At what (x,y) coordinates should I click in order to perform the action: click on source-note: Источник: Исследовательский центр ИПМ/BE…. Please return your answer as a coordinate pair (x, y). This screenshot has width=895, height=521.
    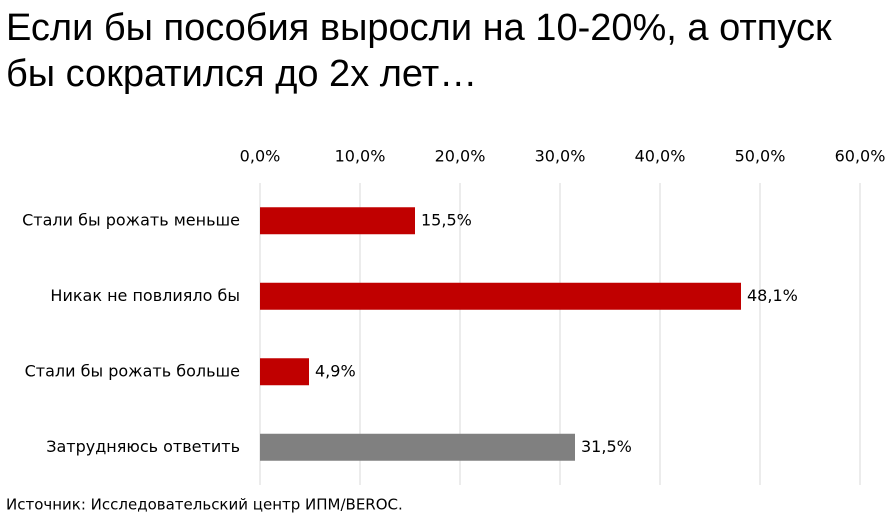
    Looking at the image, I should click on (204, 505).